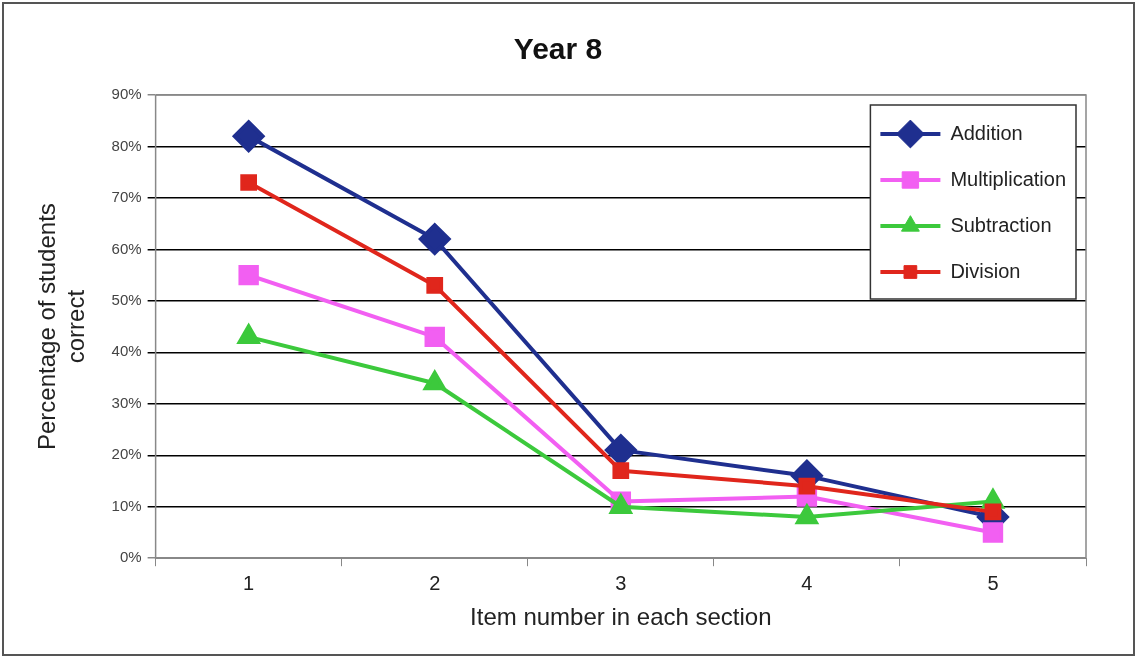  I want to click on x-tick-label: 2, so click(435, 582).